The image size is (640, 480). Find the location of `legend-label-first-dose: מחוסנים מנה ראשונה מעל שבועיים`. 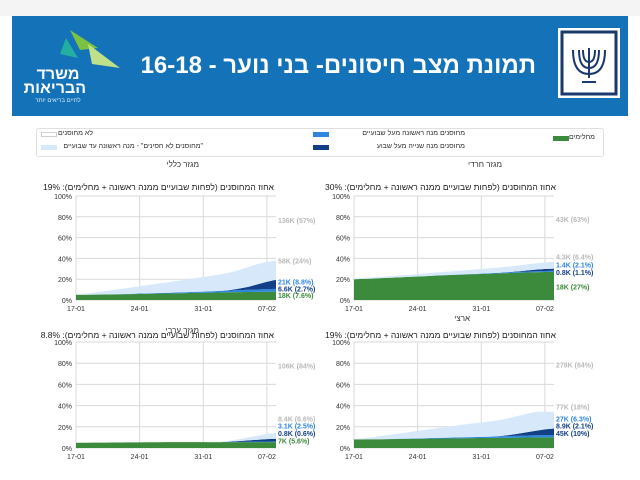

legend-label-first-dose: מחוסנים מנה ראשונה מעל שבועיים is located at coordinates (413, 133).